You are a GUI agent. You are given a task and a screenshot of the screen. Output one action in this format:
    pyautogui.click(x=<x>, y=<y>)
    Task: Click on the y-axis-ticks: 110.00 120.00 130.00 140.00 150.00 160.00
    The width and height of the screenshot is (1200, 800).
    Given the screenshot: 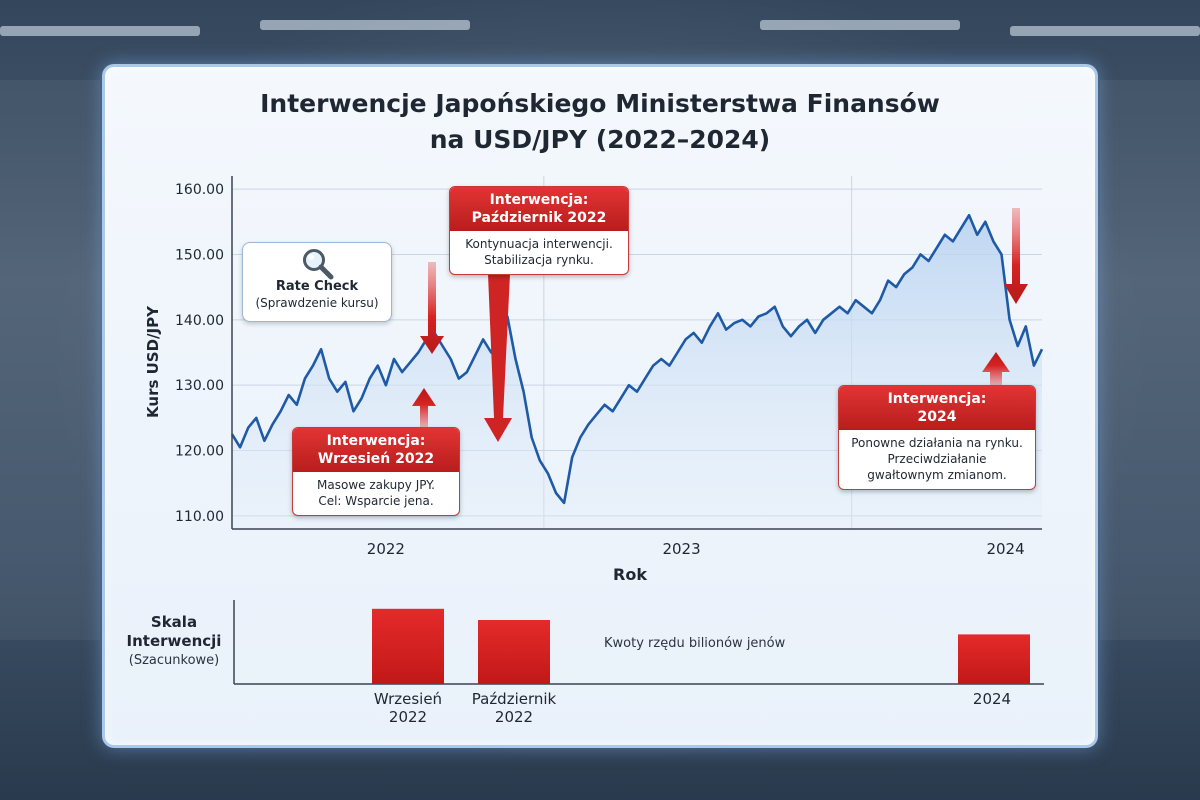 What is the action you would take?
    pyautogui.click(x=199, y=353)
    